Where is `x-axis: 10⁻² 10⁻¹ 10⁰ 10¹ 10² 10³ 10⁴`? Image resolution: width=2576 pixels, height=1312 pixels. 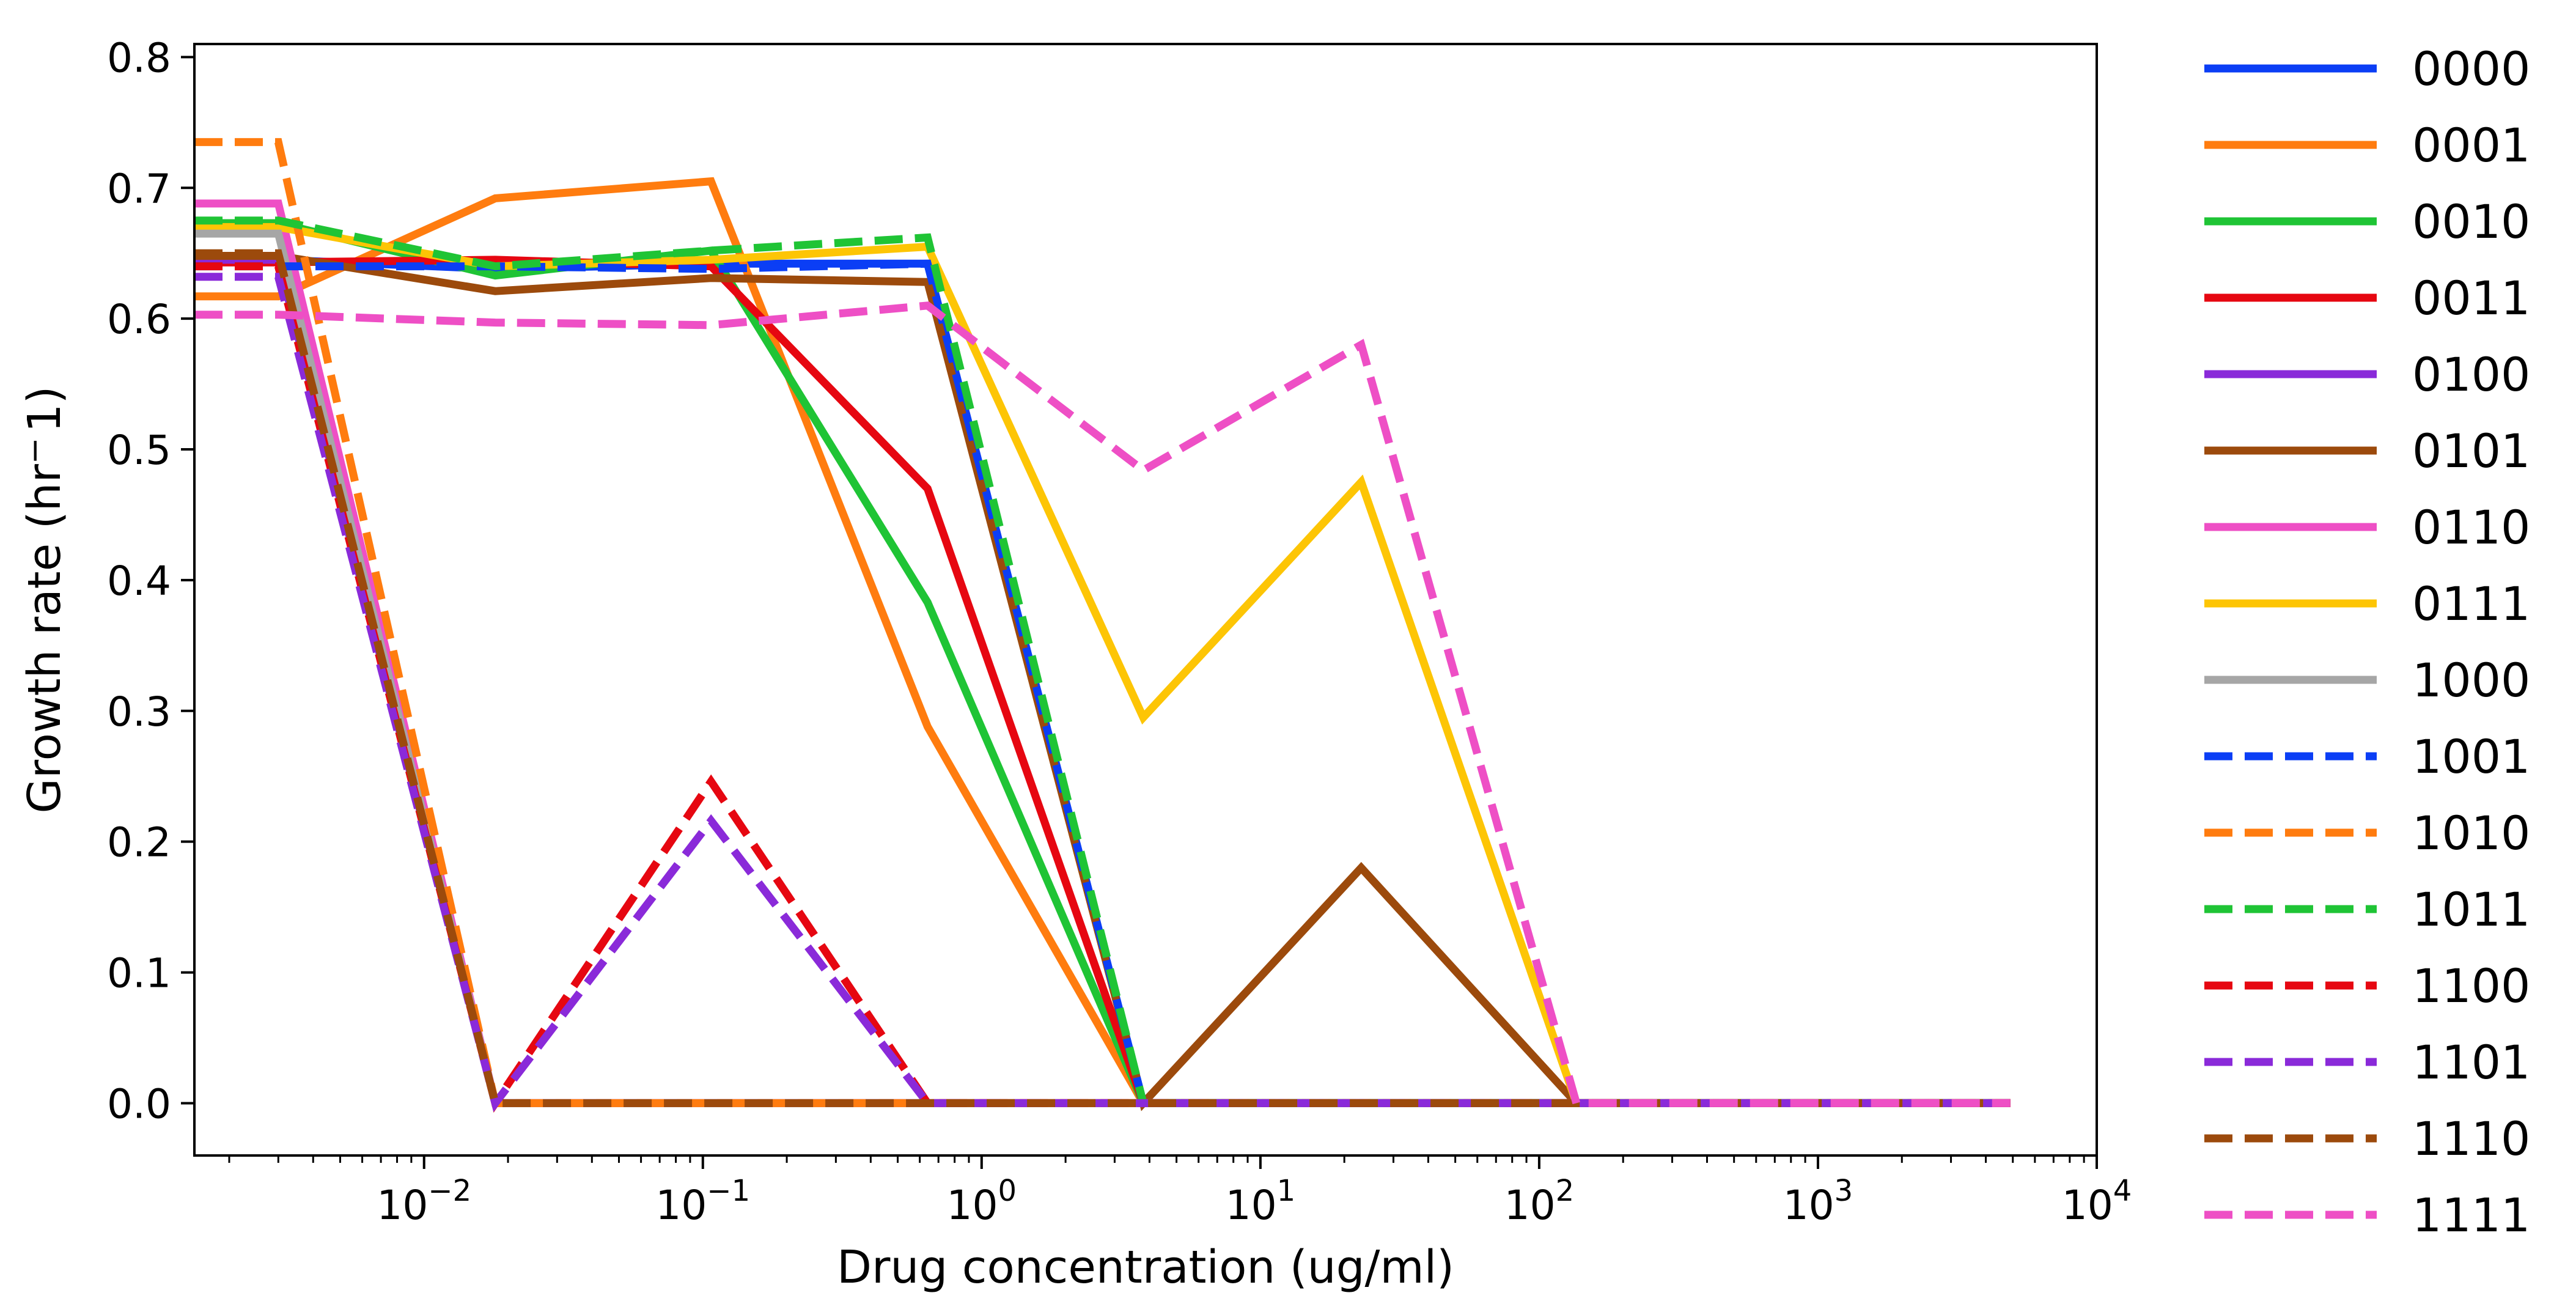 x-axis: 10⁻² 10⁻¹ 10⁰ 10¹ 10² 10³ 10⁴ is located at coordinates (1180, 1192).